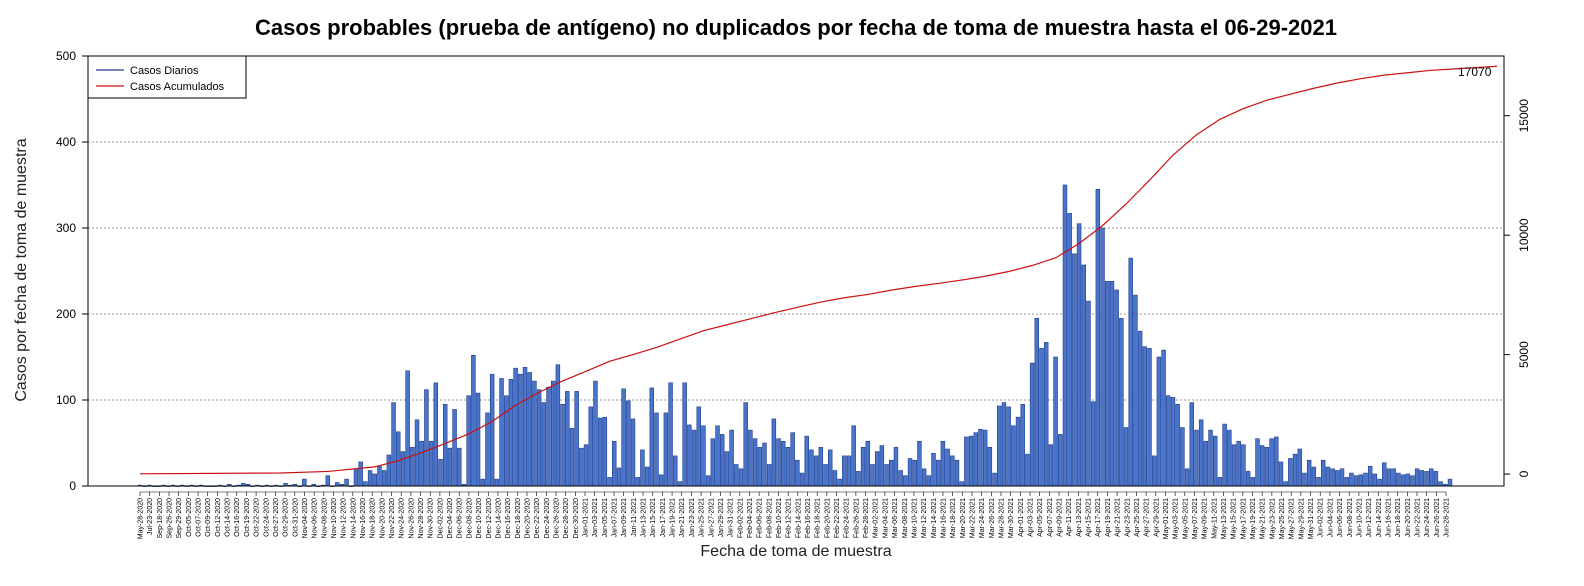 The image size is (1584, 586). I want to click on y-axis-left: 0 100 200 300 400 500, so click(72, 271).